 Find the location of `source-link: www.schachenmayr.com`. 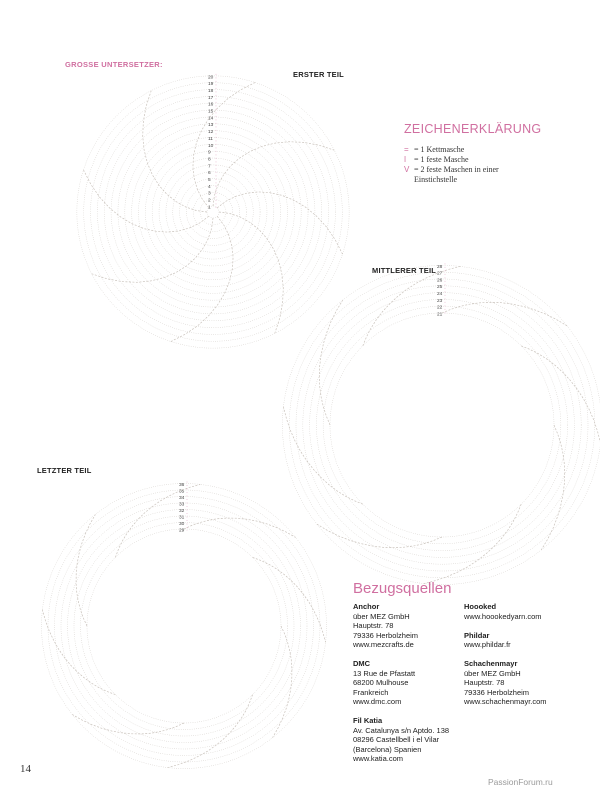

source-link: www.schachenmayr.com is located at coordinates (505, 701).